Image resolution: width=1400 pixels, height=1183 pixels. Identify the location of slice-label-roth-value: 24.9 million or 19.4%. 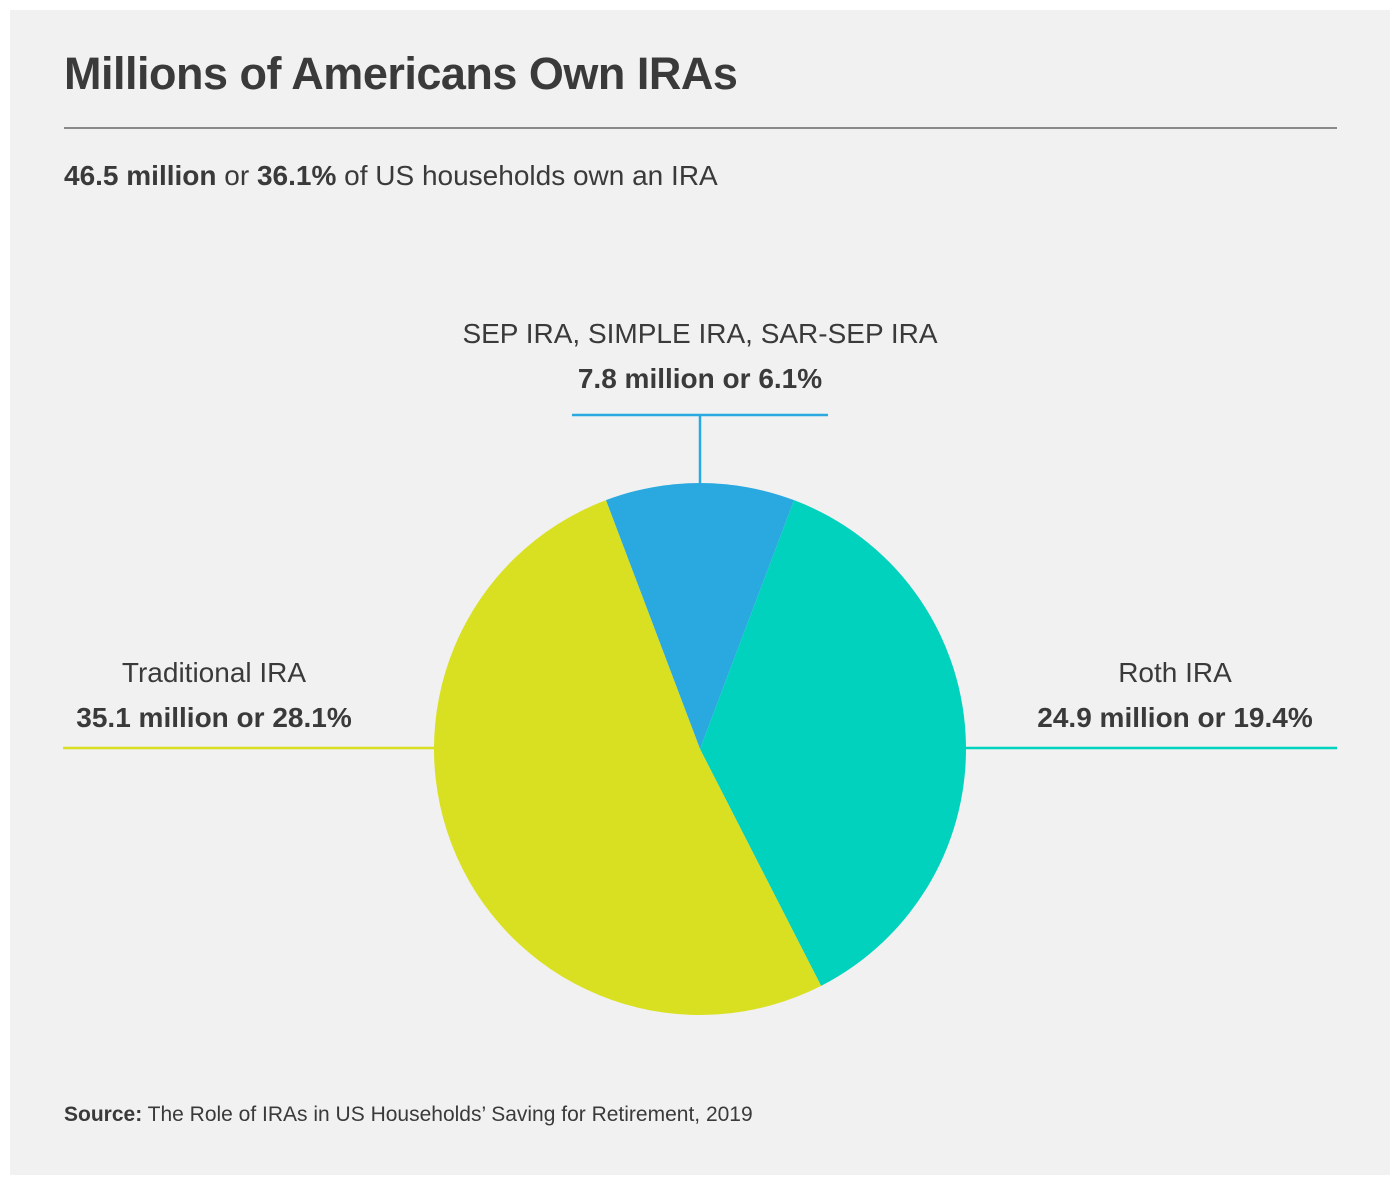
(1175, 717).